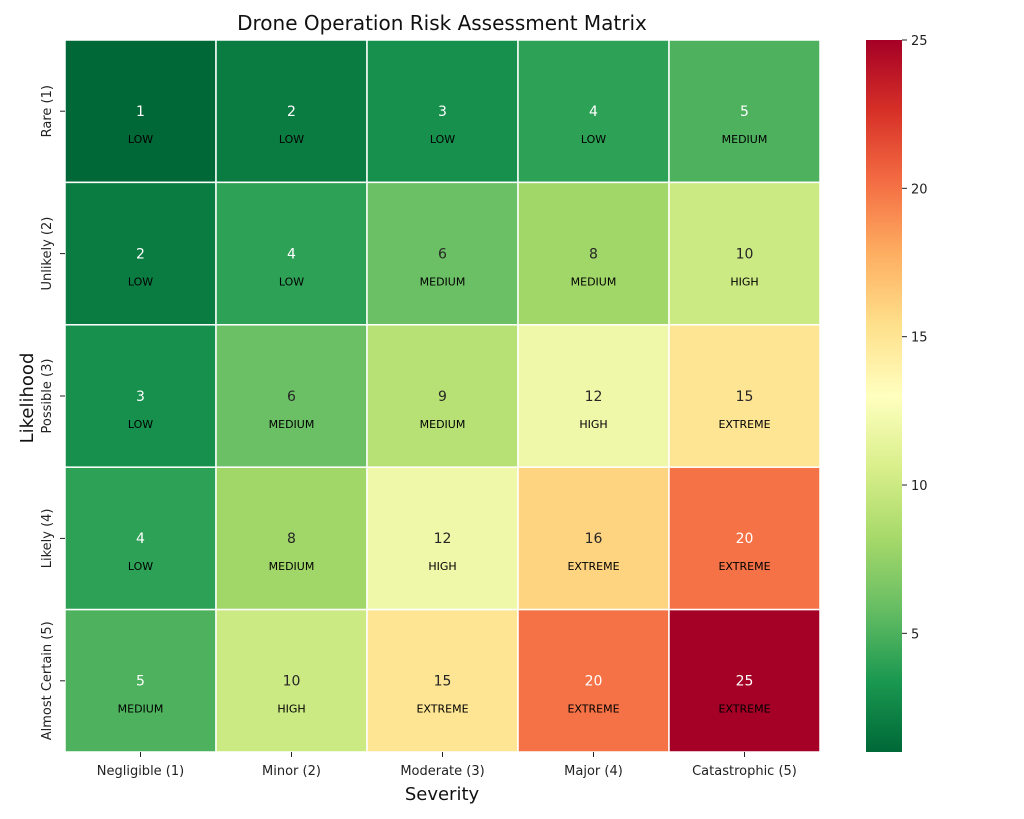 Image resolution: width=1024 pixels, height=819 pixels. What do you see at coordinates (919, 338) in the screenshot?
I see `colorbar-tick-label: 15` at bounding box center [919, 338].